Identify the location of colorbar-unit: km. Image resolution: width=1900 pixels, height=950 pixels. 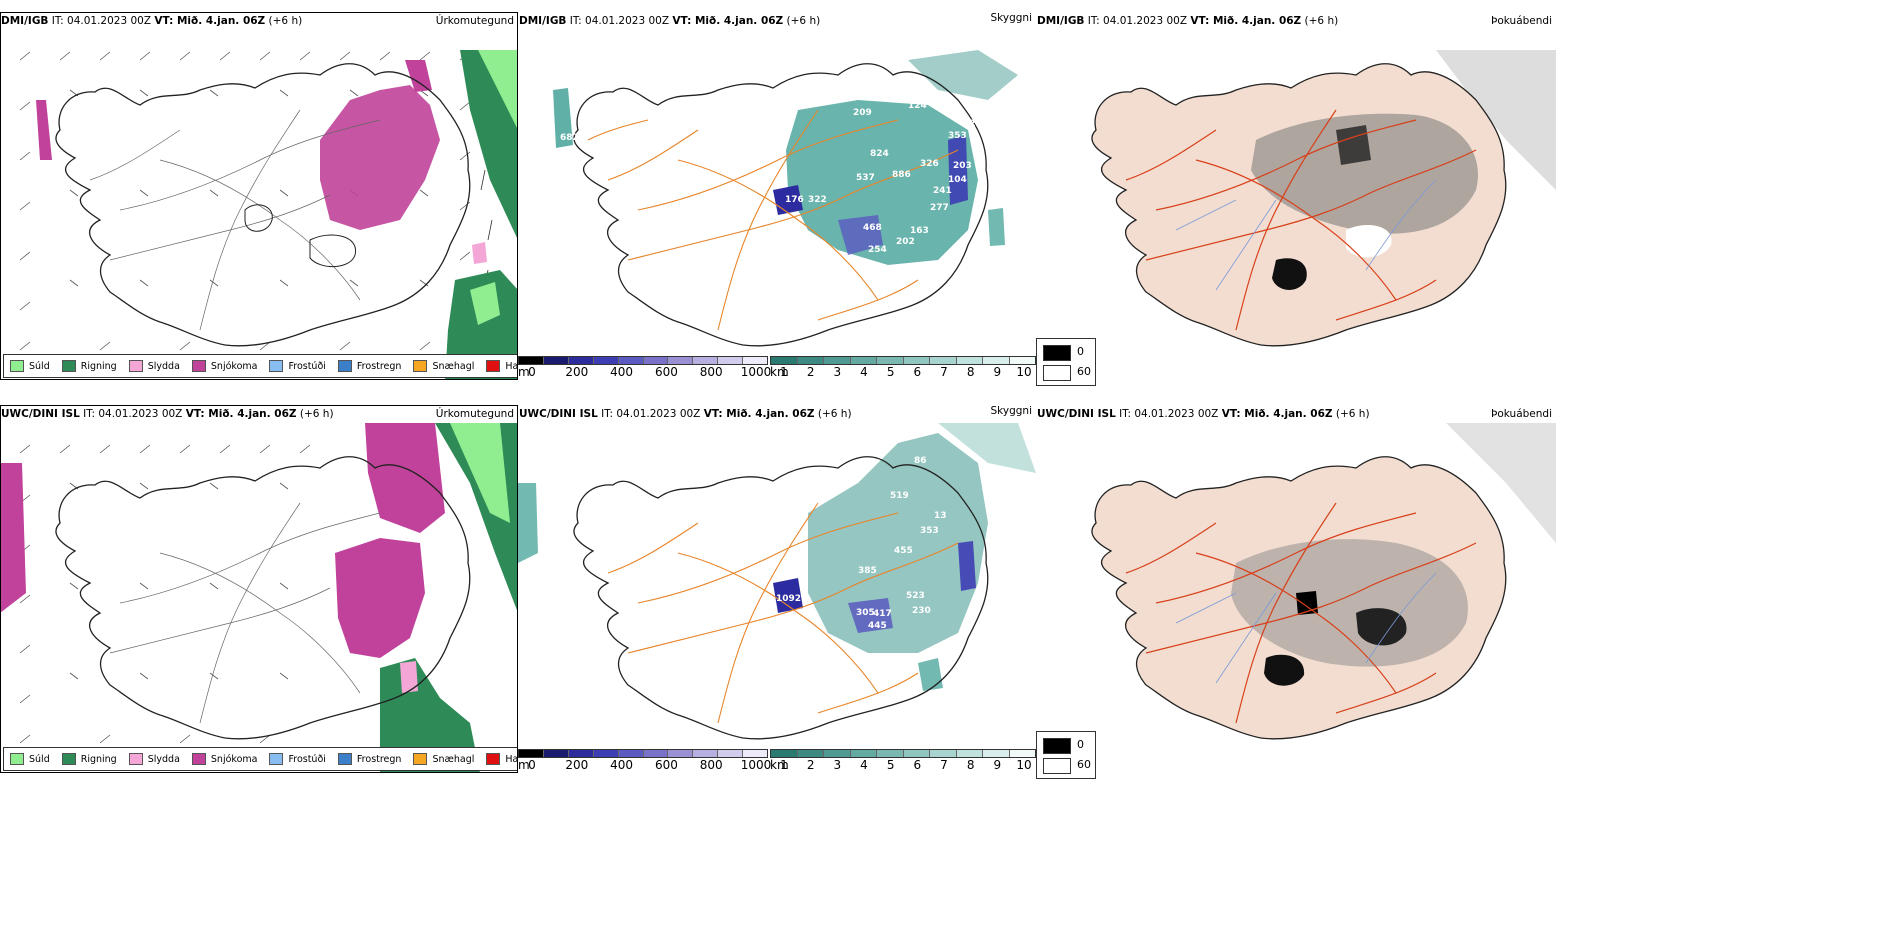
(779, 372).